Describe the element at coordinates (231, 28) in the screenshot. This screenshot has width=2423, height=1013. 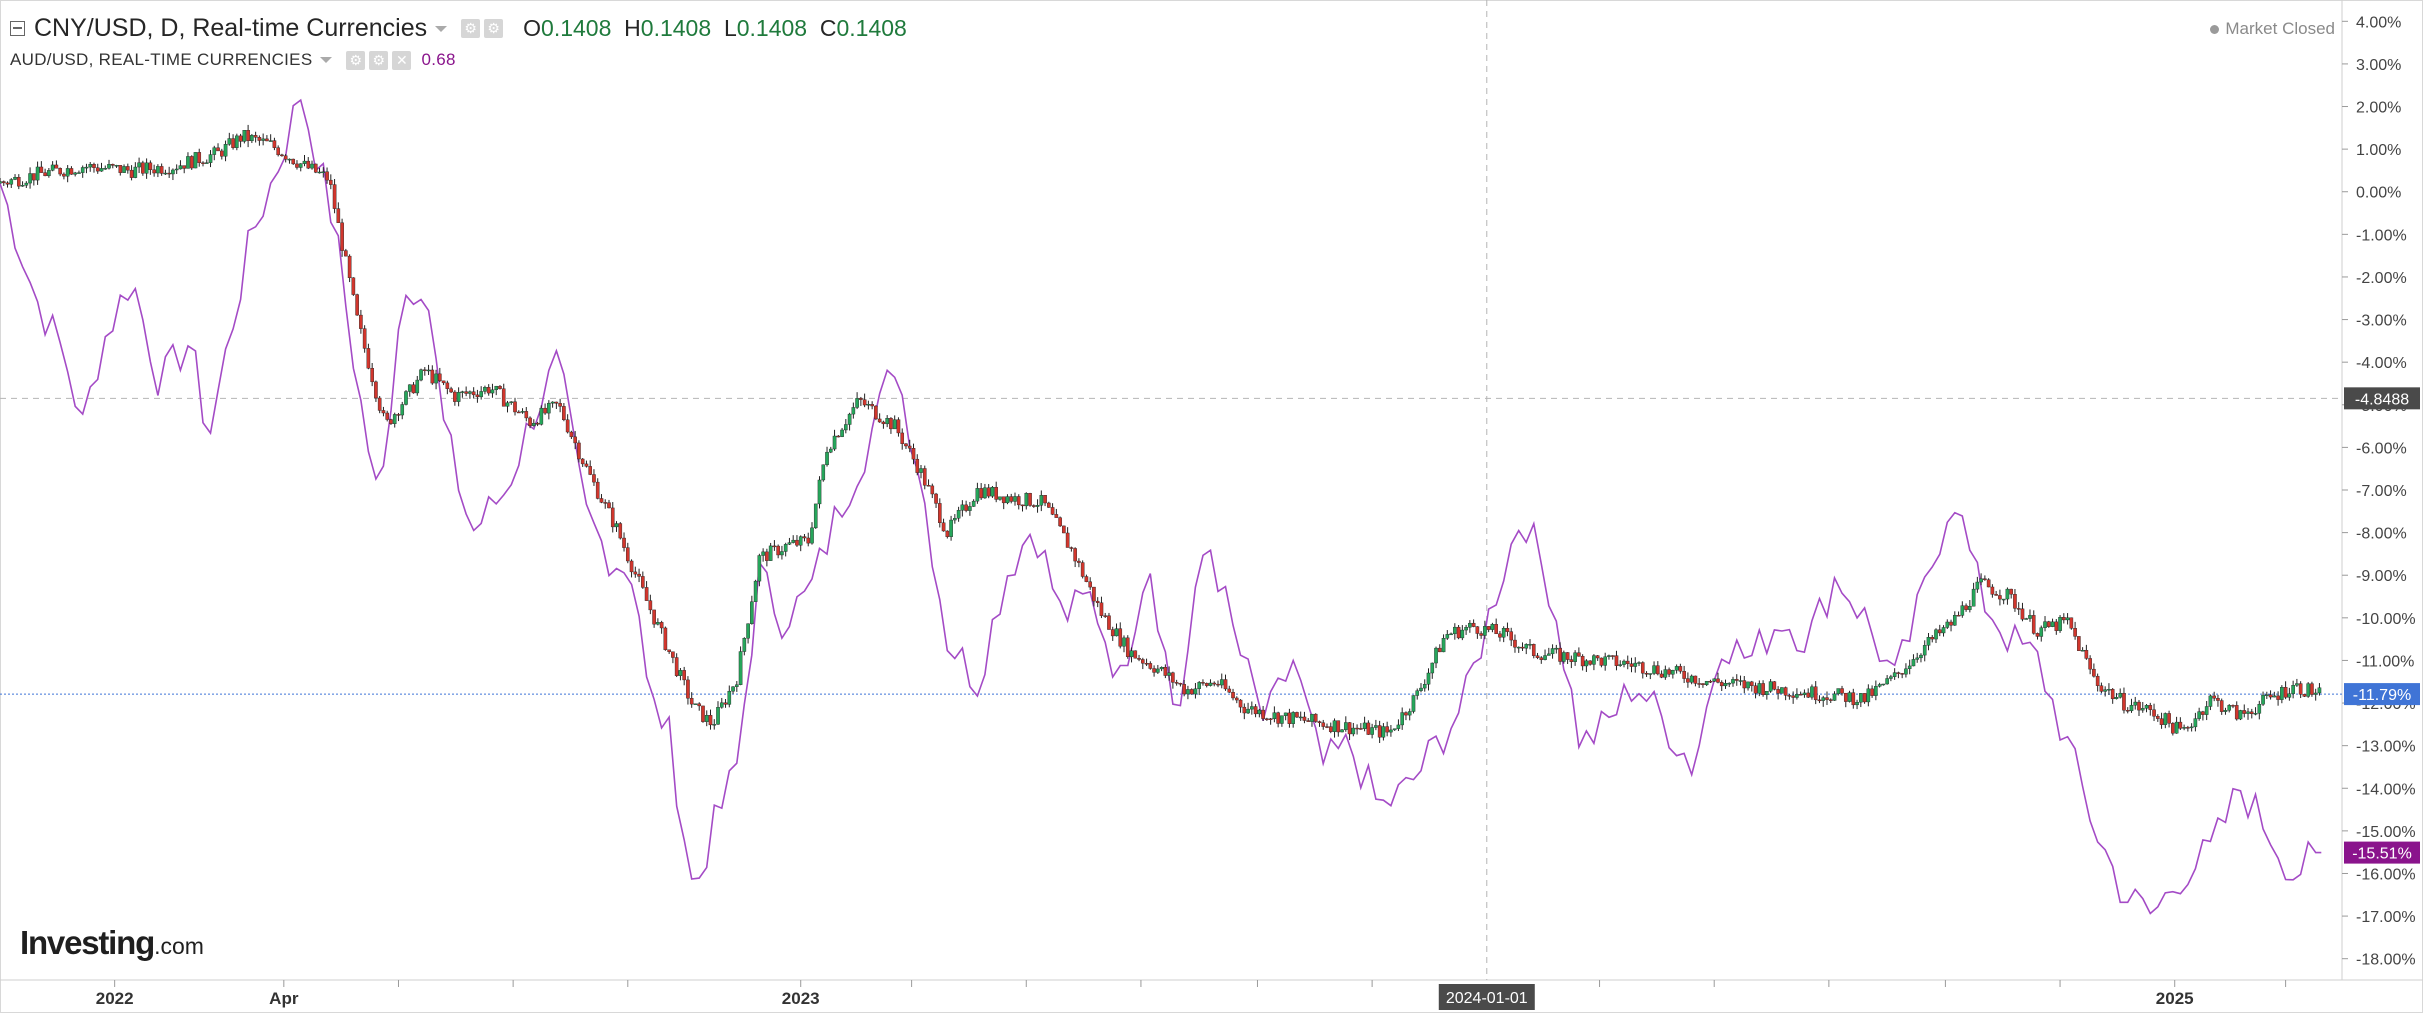
I see `main-symbol-title: CNY/USD, D, Real-time Currencies` at that location.